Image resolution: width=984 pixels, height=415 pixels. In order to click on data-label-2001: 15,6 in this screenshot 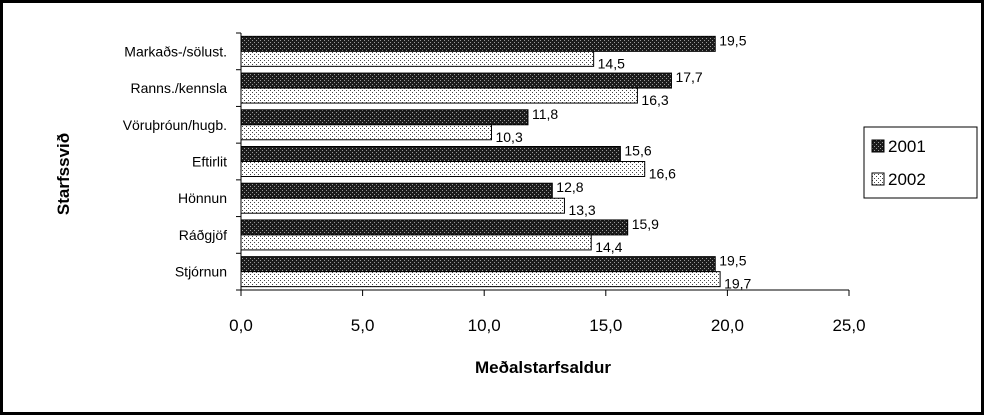, I will do `click(637, 151)`.